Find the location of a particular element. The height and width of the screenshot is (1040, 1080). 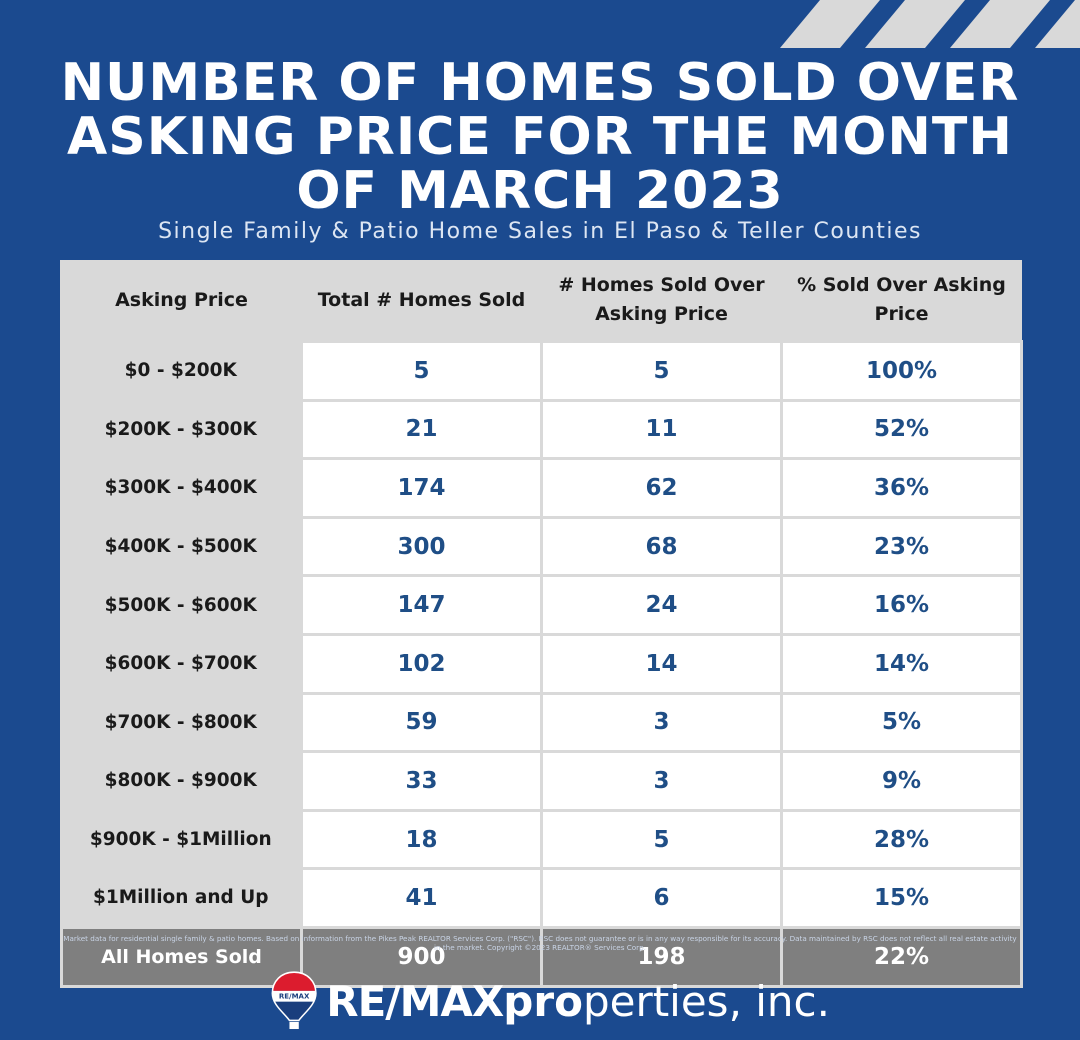

asking-price-cell: $400K - $500K is located at coordinates (181, 546).